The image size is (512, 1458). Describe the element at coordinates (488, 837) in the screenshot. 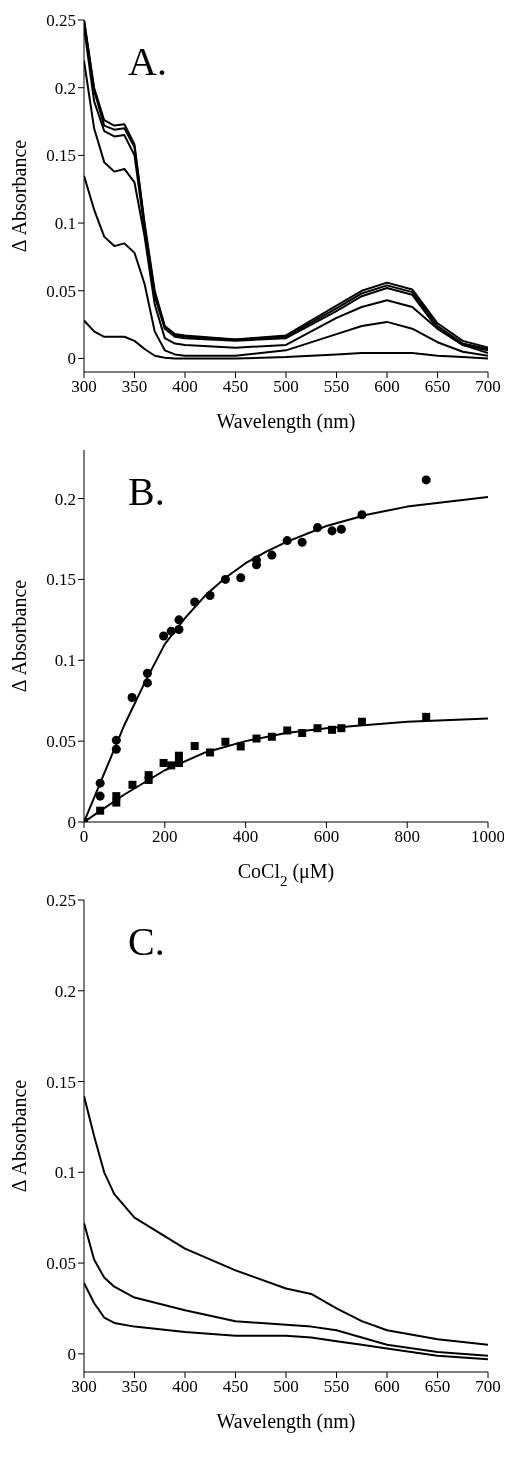

I see `x-tick-label: 1000` at that location.